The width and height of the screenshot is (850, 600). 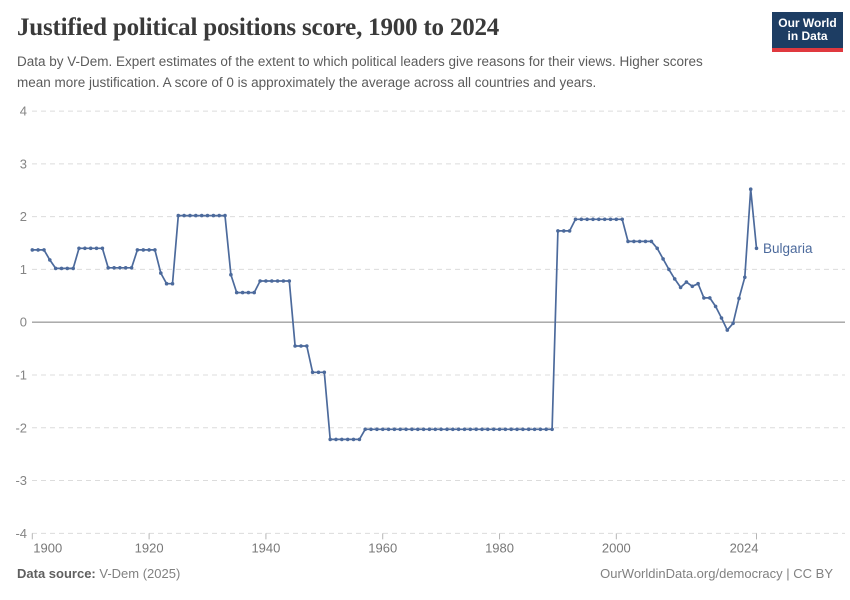 What do you see at coordinates (21, 427) in the screenshot?
I see `y-axis-tick-label: -2` at bounding box center [21, 427].